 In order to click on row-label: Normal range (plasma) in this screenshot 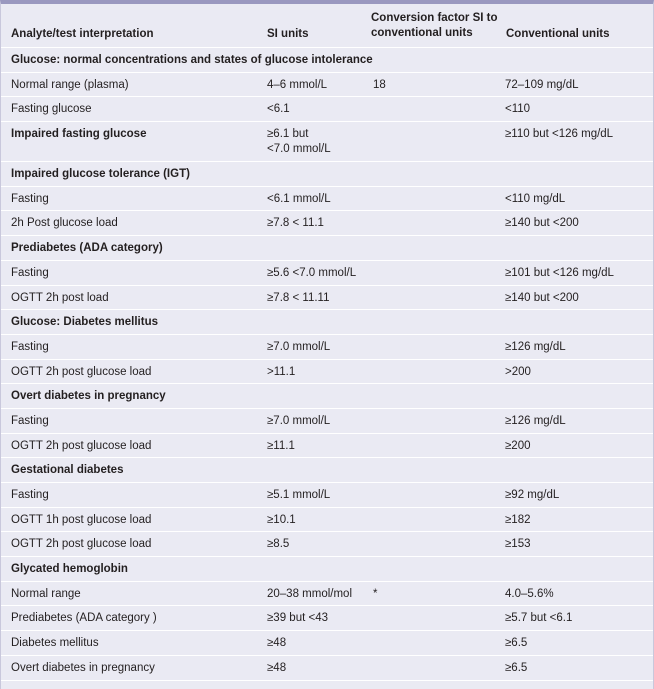, I will do `click(70, 84)`.